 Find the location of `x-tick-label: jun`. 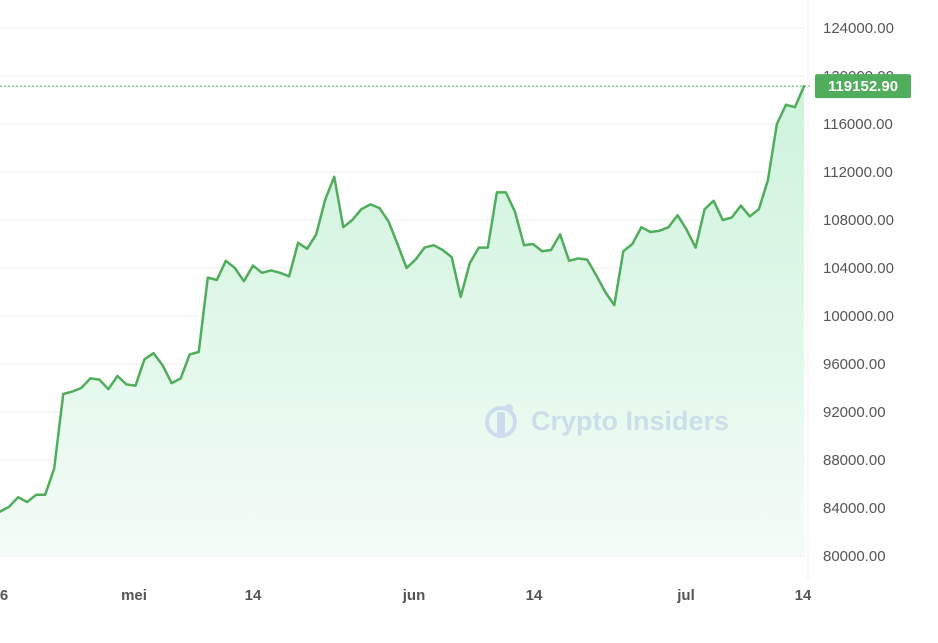

x-tick-label: jun is located at coordinates (414, 595).